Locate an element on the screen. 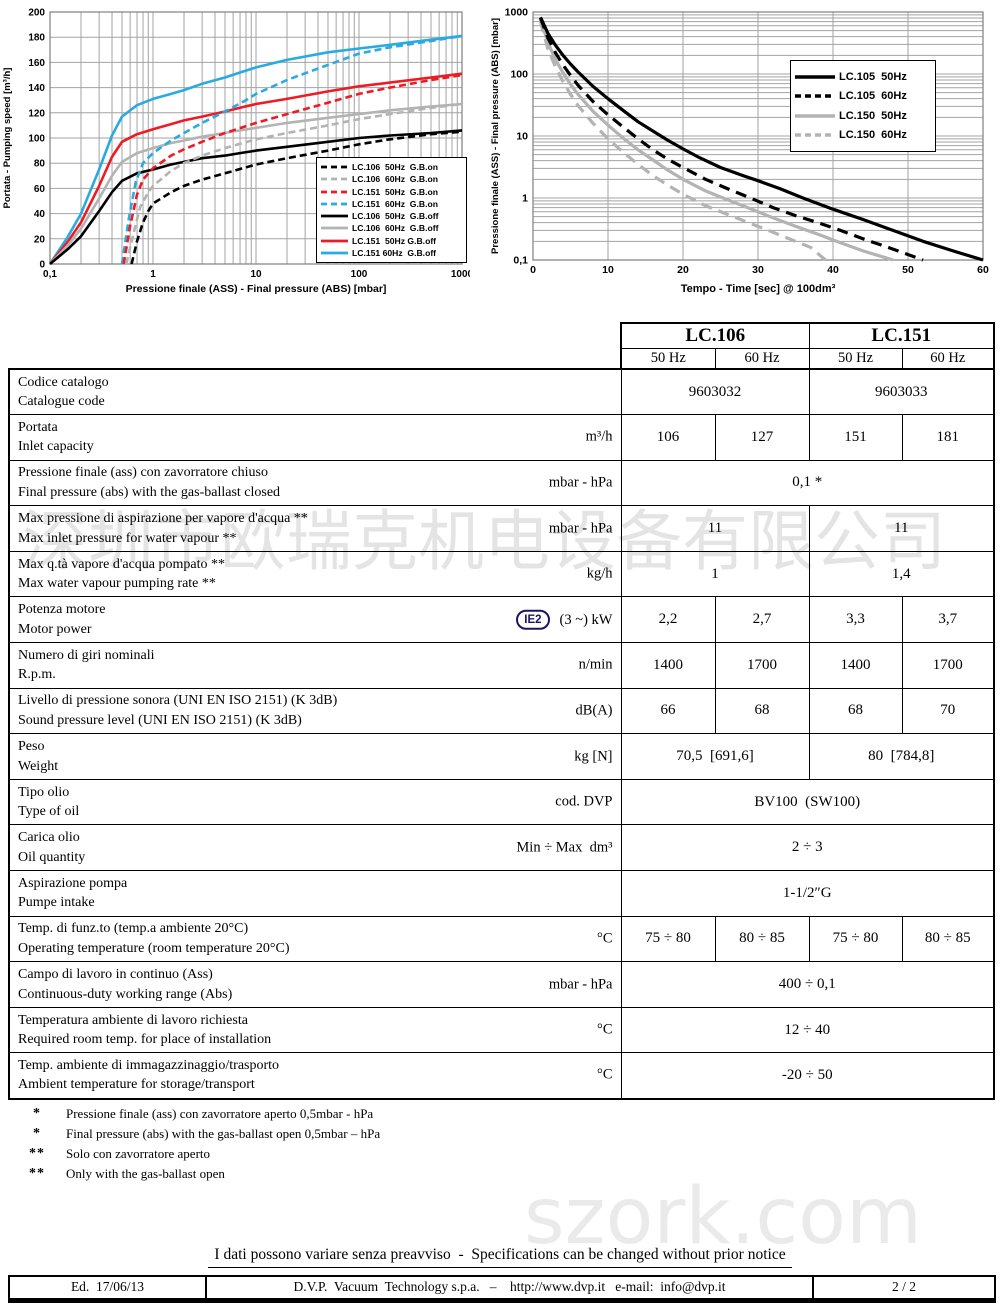  unit-label: kg/h is located at coordinates (599, 573).